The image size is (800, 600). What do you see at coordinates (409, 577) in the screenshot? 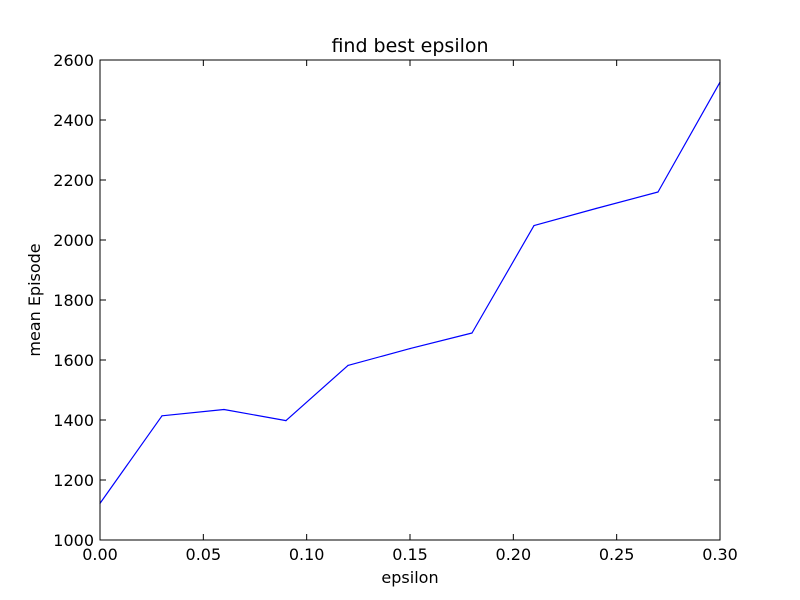
I see `x-axis-title: epsilon` at bounding box center [409, 577].